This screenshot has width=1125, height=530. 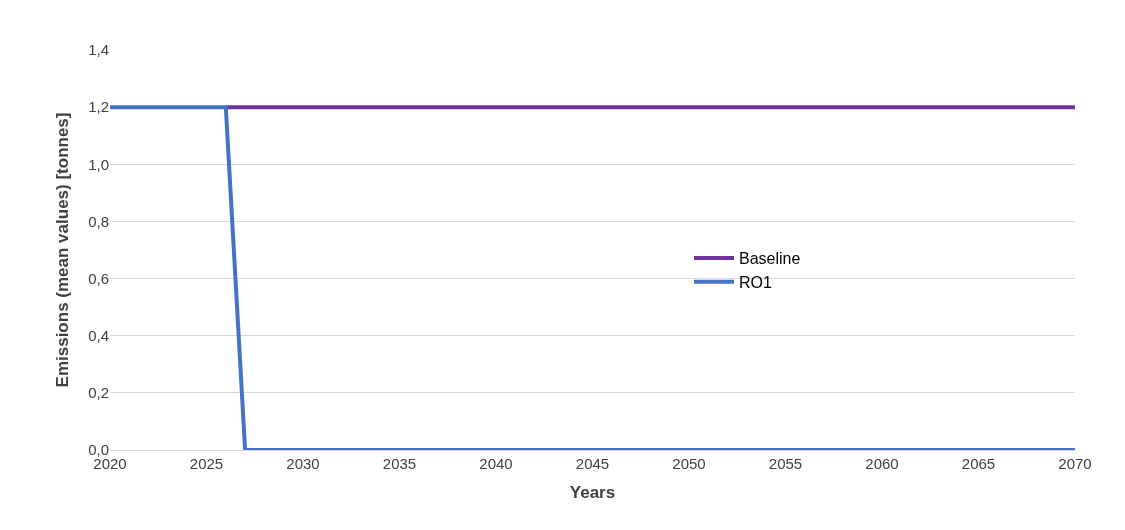 I want to click on legend-label: Baseline, so click(x=770, y=259).